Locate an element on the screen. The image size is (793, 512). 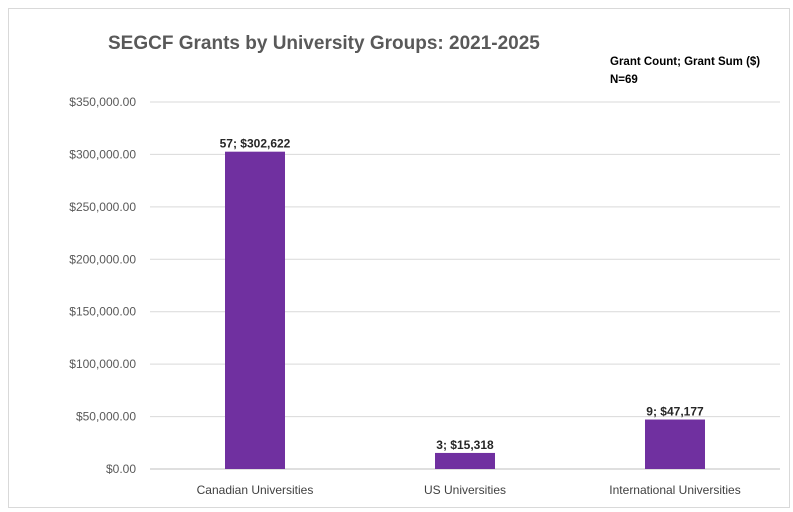
y-tick-label: $250,000.00 is located at coordinates (102, 207).